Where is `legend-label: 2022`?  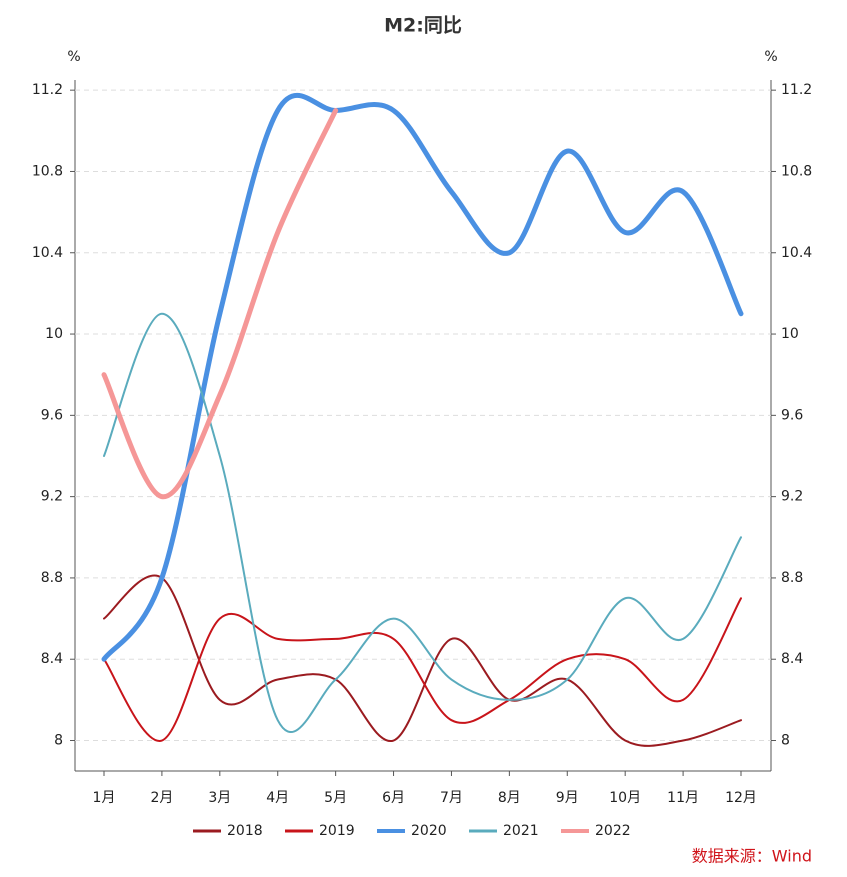 legend-label: 2022 is located at coordinates (613, 831).